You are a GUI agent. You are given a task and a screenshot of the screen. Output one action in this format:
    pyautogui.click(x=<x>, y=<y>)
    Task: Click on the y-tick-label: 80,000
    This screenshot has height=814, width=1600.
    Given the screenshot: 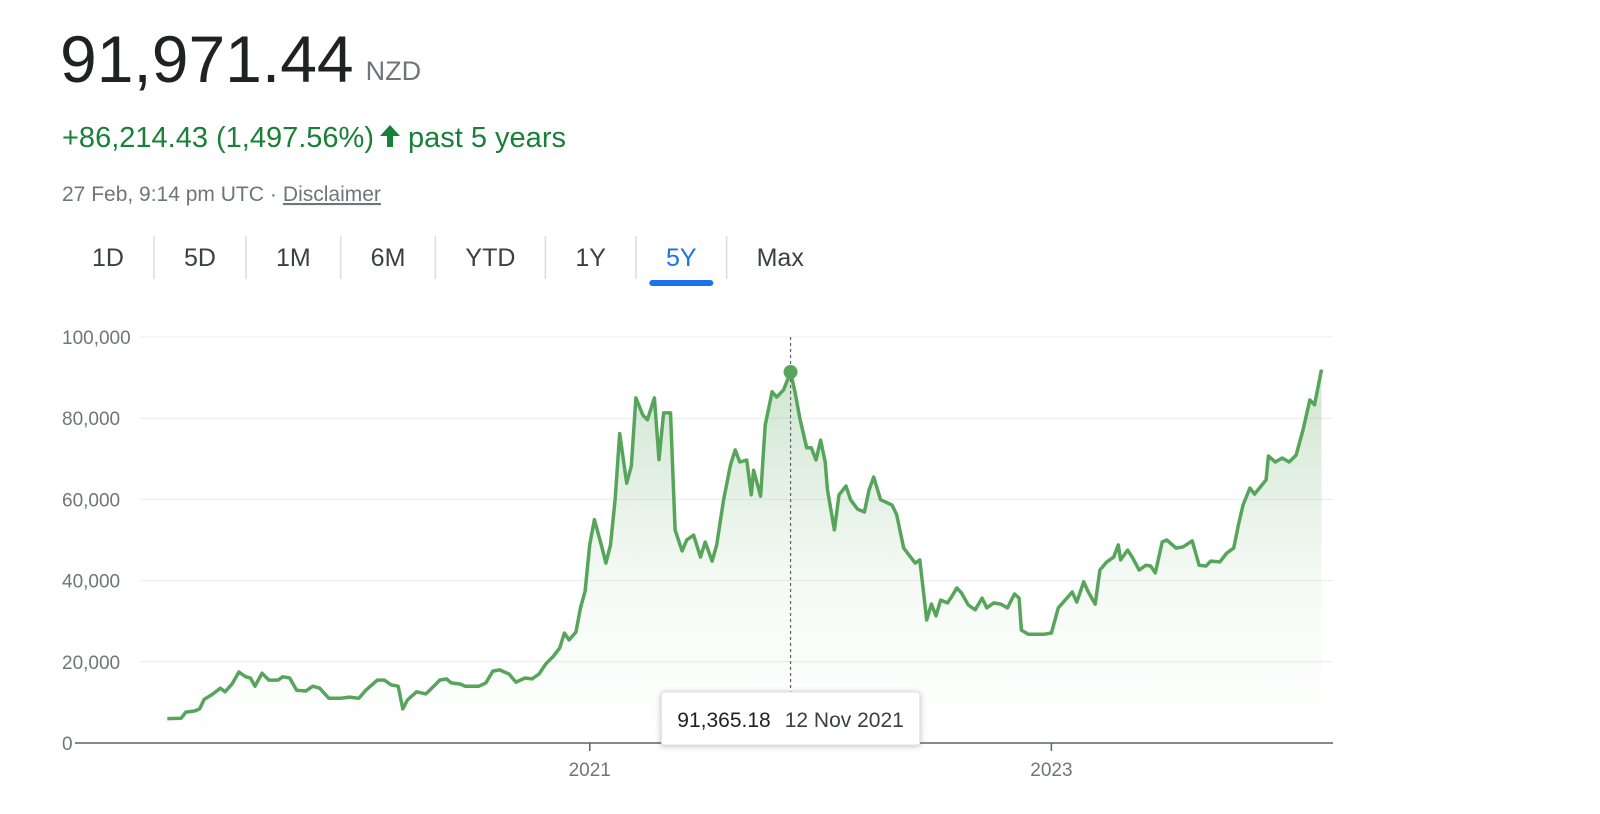 What is the action you would take?
    pyautogui.click(x=91, y=419)
    